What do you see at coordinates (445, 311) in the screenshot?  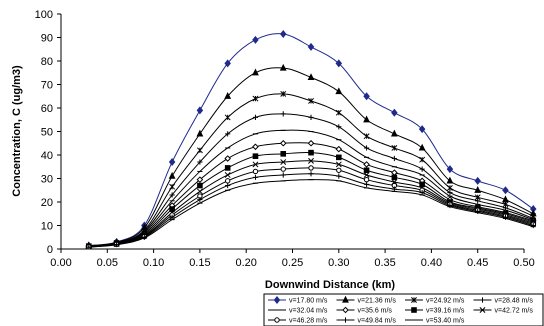 I see `legend-label: v=39.16 m/s` at bounding box center [445, 311].